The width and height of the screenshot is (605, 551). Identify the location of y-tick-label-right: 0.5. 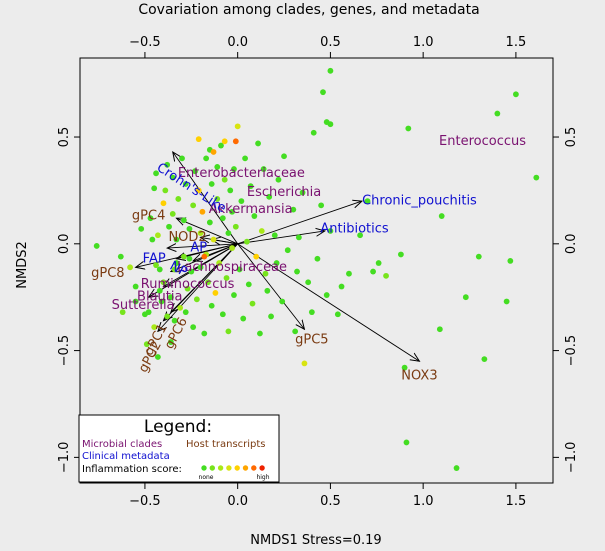
(571, 137).